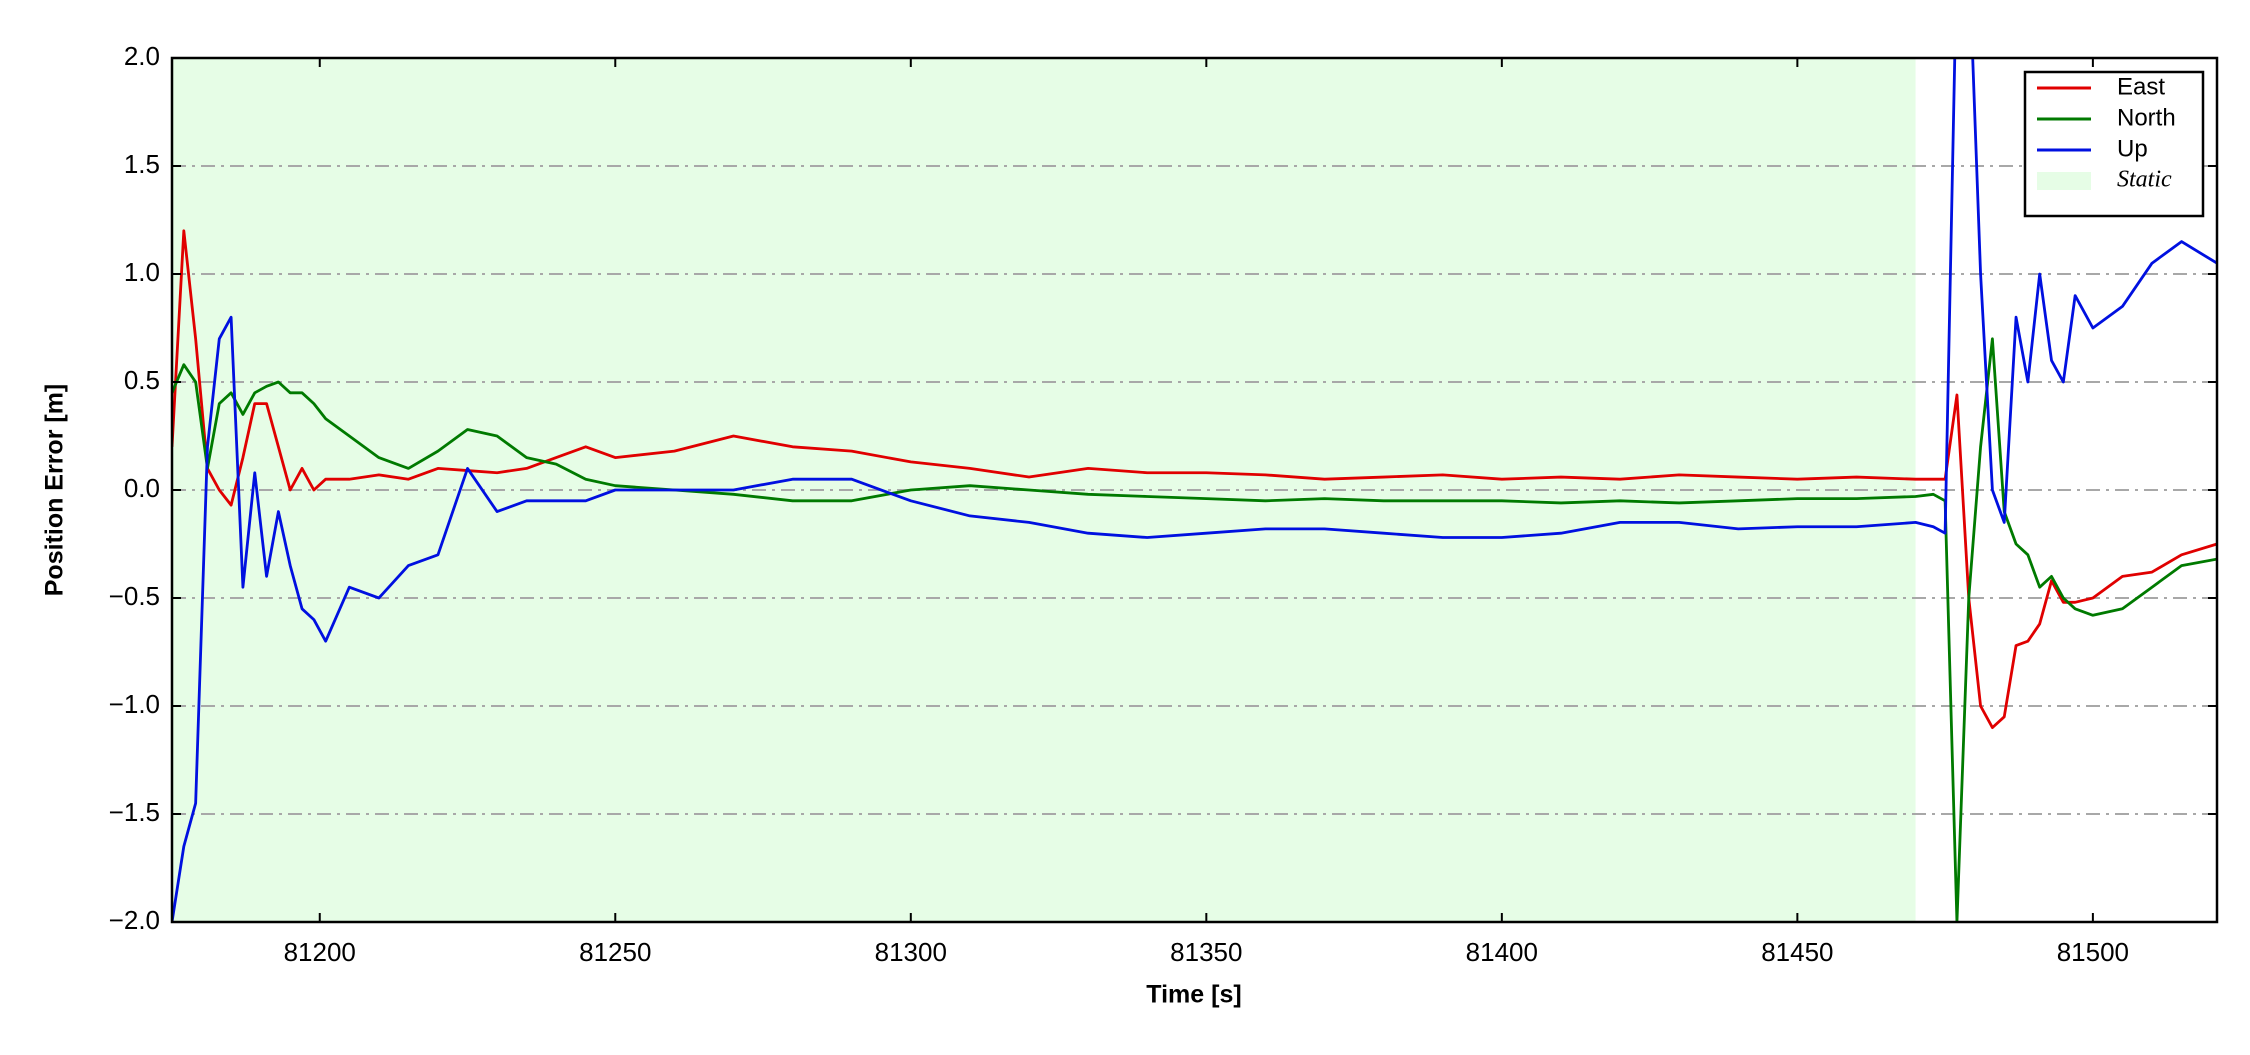 This screenshot has height=1055, width=2250. Describe the element at coordinates (142, 380) in the screenshot. I see `y-tick-label: 0.5` at that location.